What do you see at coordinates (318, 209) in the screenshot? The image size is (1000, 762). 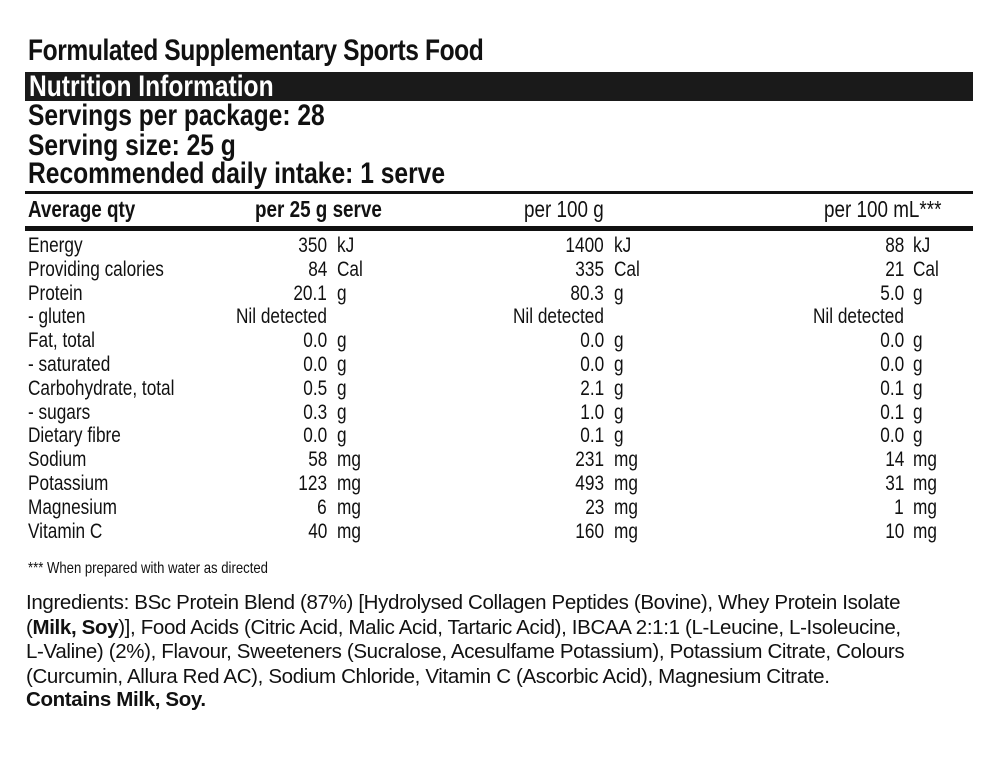 I see `column-header-per-serve: per 25 g serve` at bounding box center [318, 209].